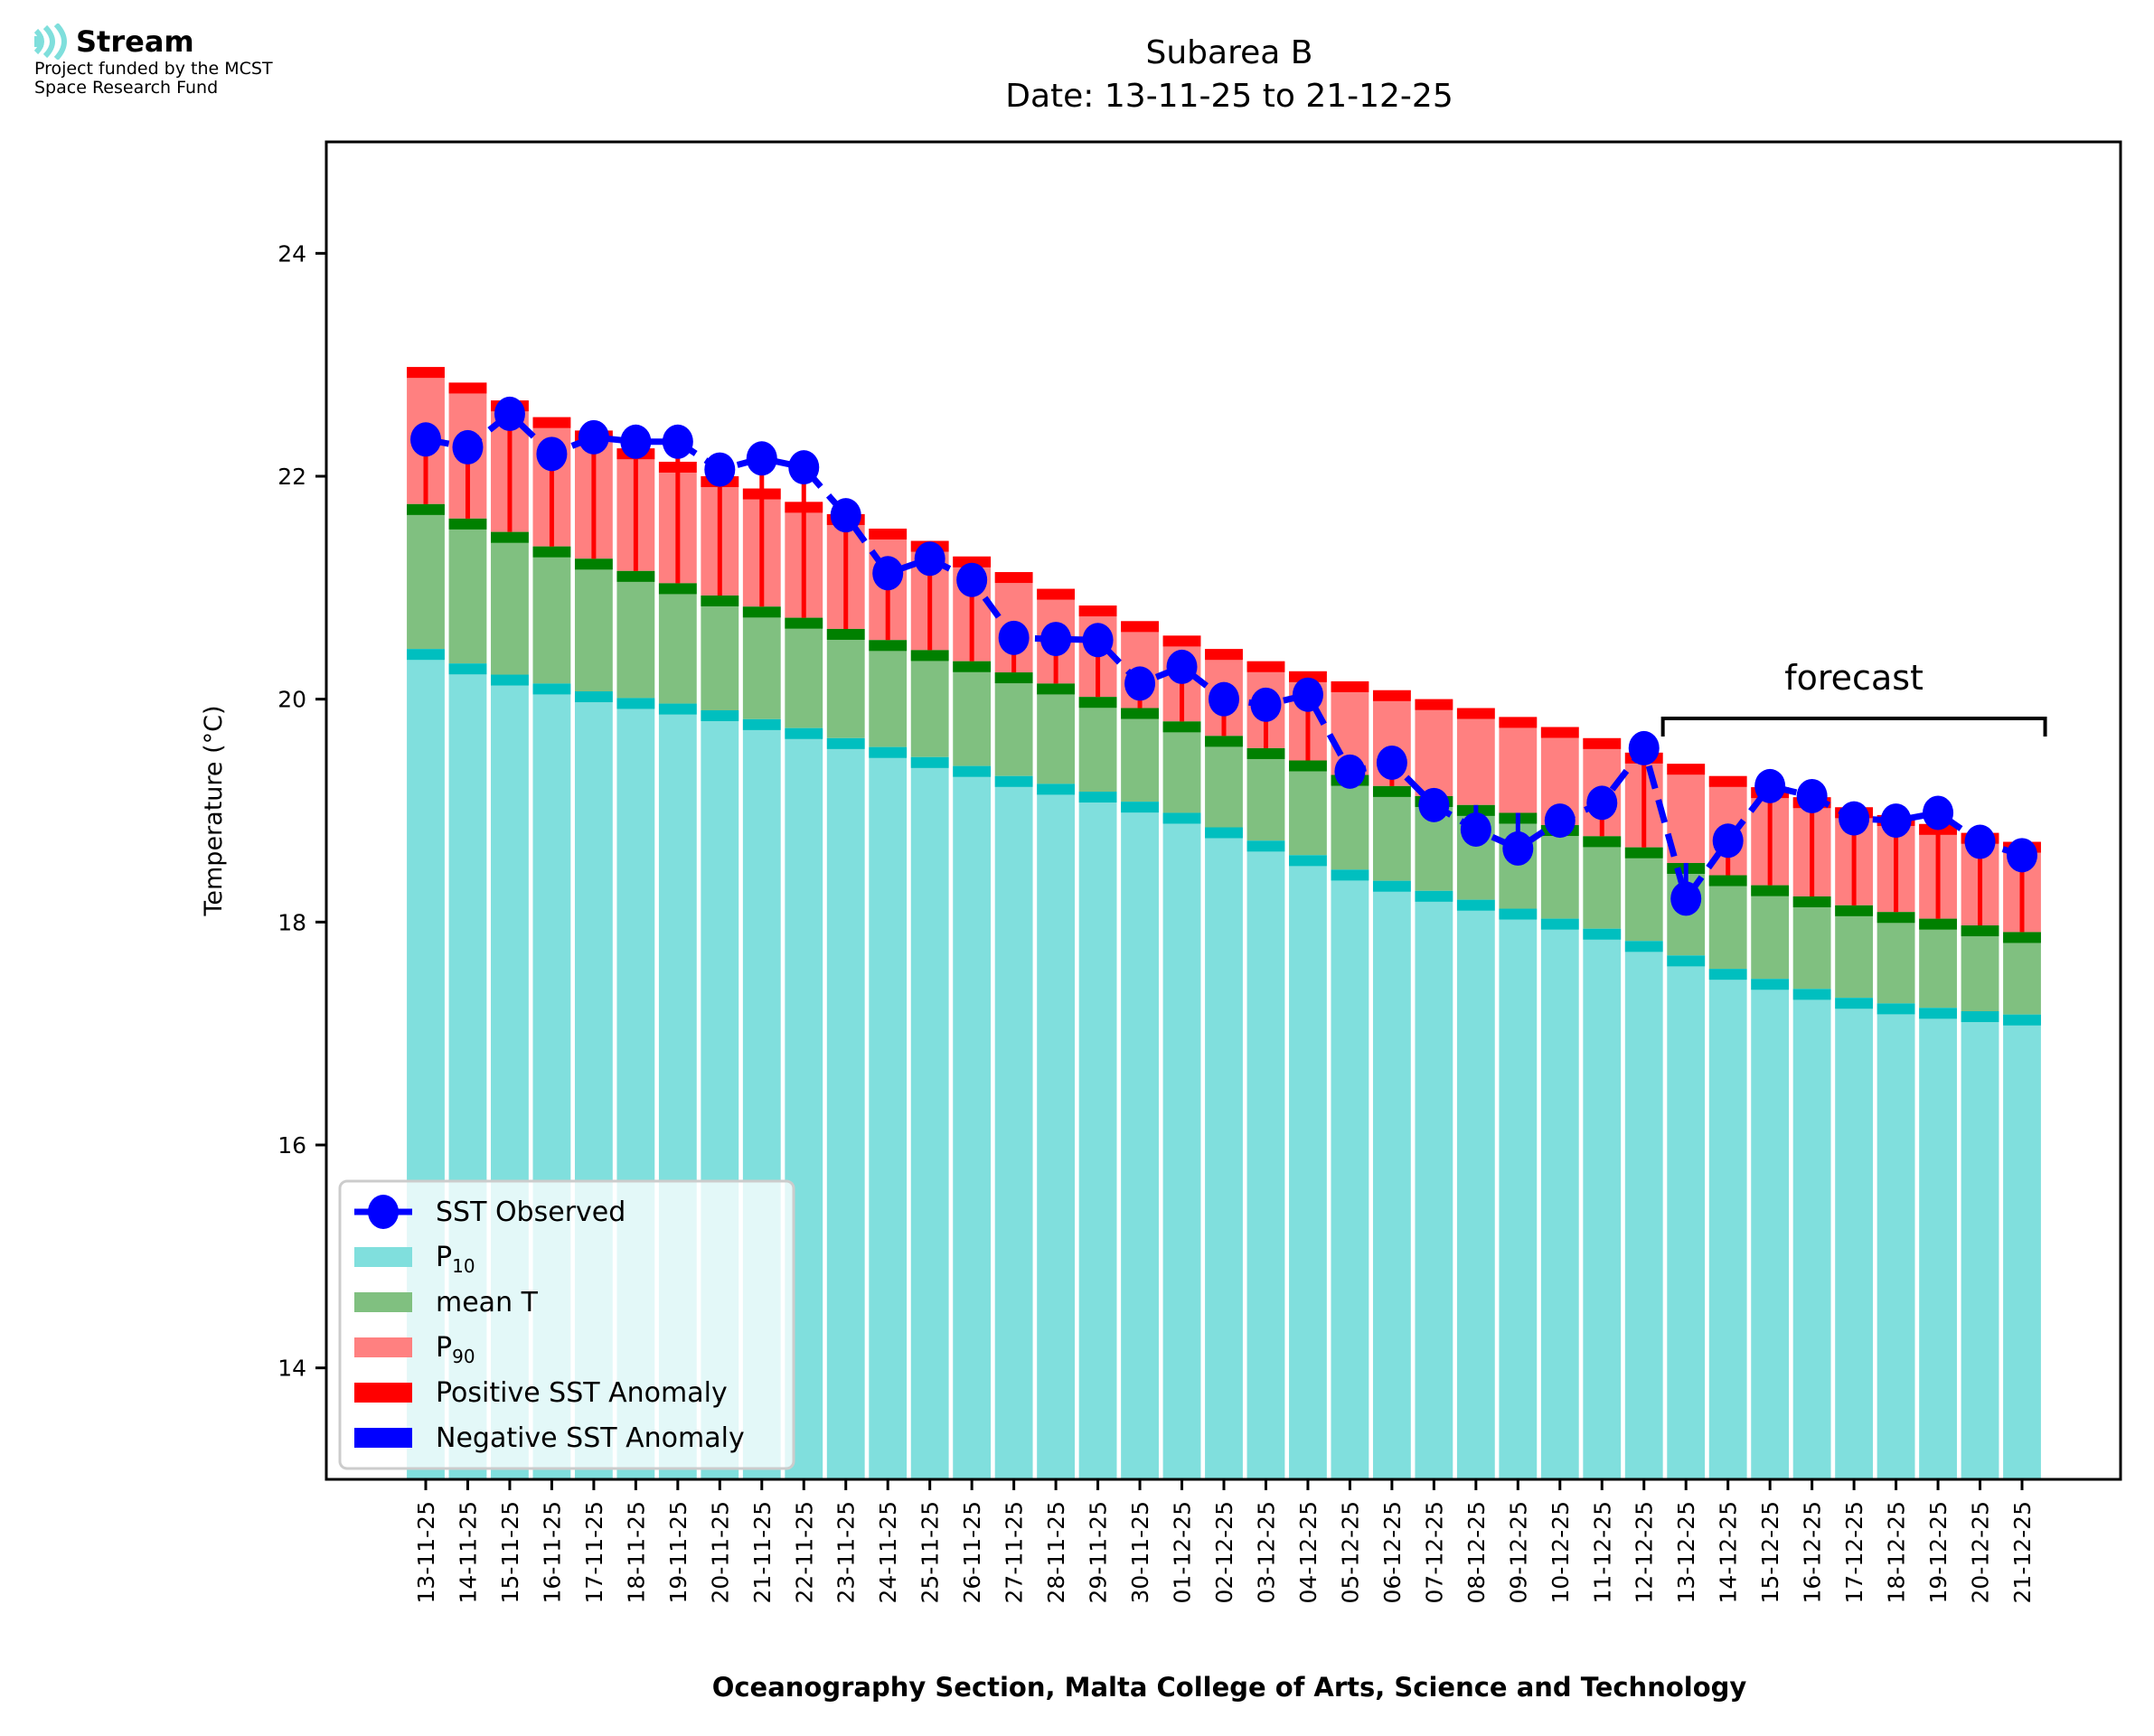  Describe the element at coordinates (1434, 1552) in the screenshot. I see `x-tick-label: 07-12-25` at that location.